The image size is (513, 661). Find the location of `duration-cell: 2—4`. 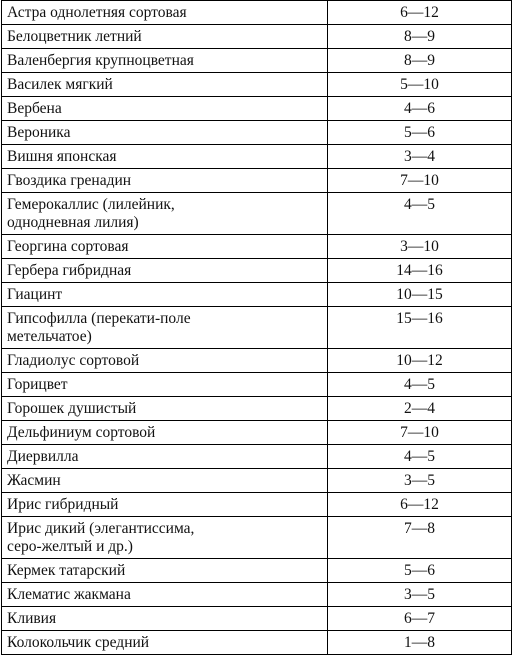

duration-cell: 2—4 is located at coordinates (419, 408).